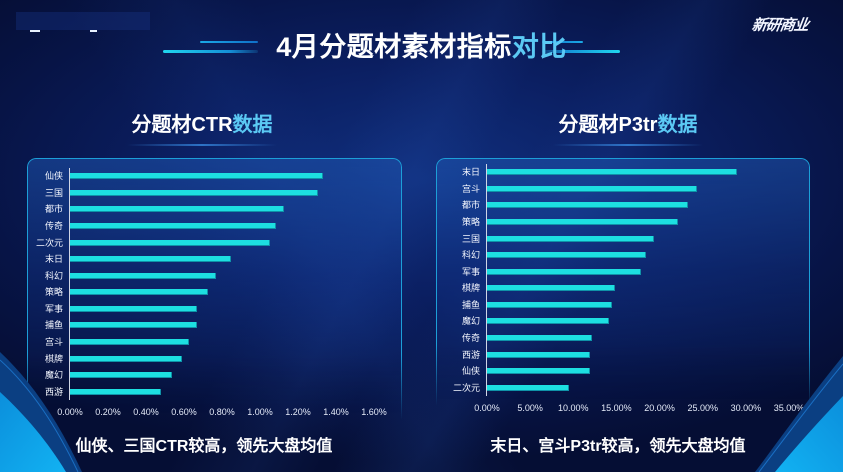 This screenshot has width=843, height=472. Describe the element at coordinates (618, 446) in the screenshot. I see `p3tr-caption: 末日、宫斗P3tr较高，领先大盘均值` at that location.